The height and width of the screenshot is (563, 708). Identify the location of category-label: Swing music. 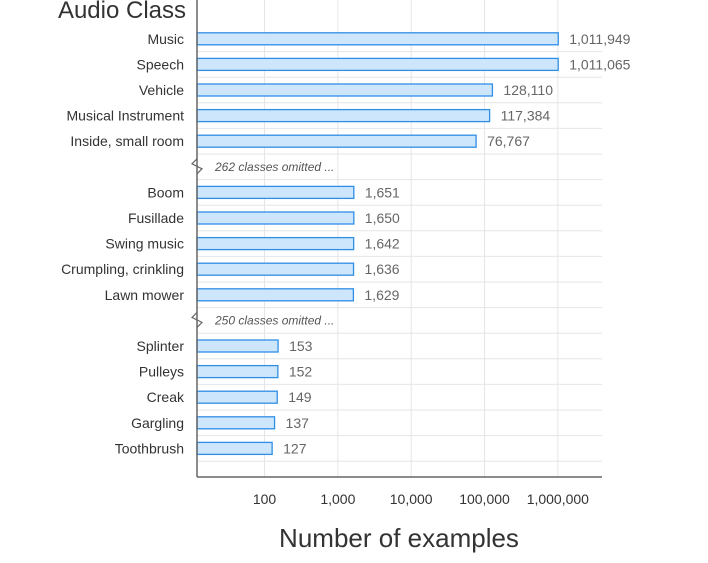
(144, 244).